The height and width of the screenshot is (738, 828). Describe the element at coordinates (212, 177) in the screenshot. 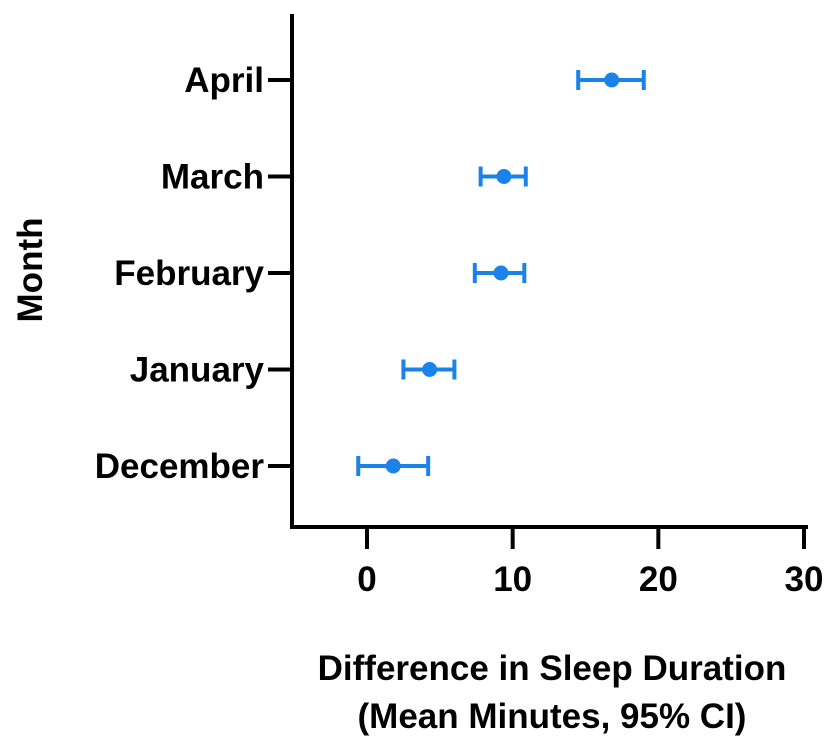

I see `y-tick-label: March` at that location.